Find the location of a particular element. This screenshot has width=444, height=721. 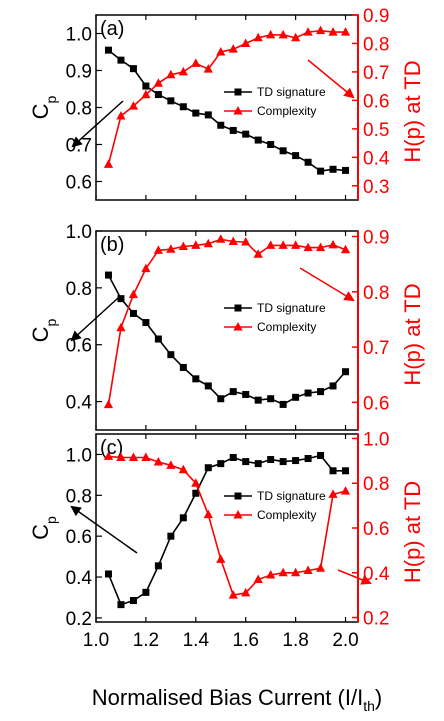

panel-a-series-complexity is located at coordinates (227, 96).